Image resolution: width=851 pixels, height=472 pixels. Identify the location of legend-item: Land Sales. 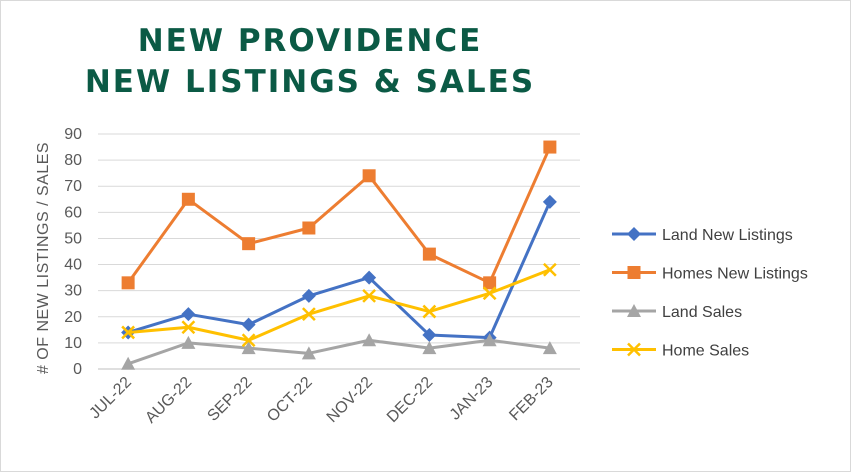
(677, 312).